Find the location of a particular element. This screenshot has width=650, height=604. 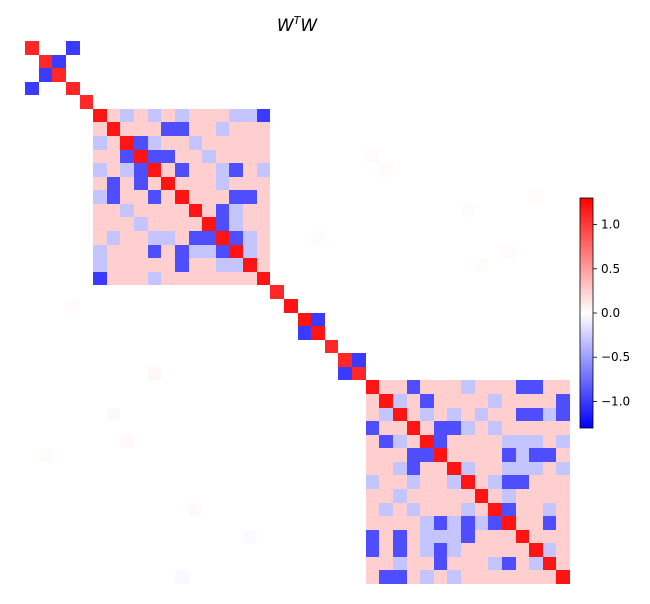

colorbar: 1.0 0.5 0.0 −0.5 −1.0 is located at coordinates (604, 313).